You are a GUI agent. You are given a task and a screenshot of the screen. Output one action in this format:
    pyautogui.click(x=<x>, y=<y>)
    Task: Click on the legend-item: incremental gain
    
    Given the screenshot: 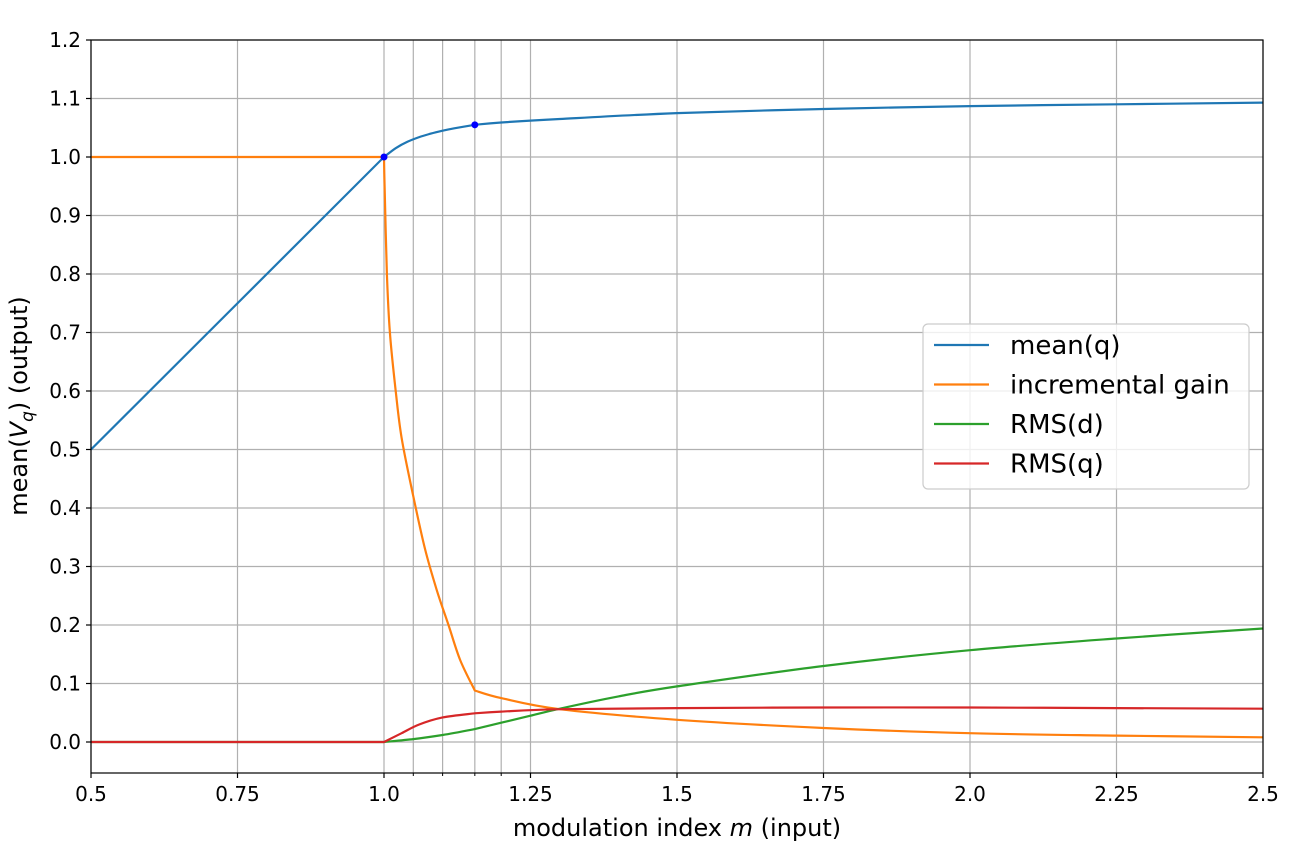 What is the action you would take?
    pyautogui.click(x=1082, y=386)
    